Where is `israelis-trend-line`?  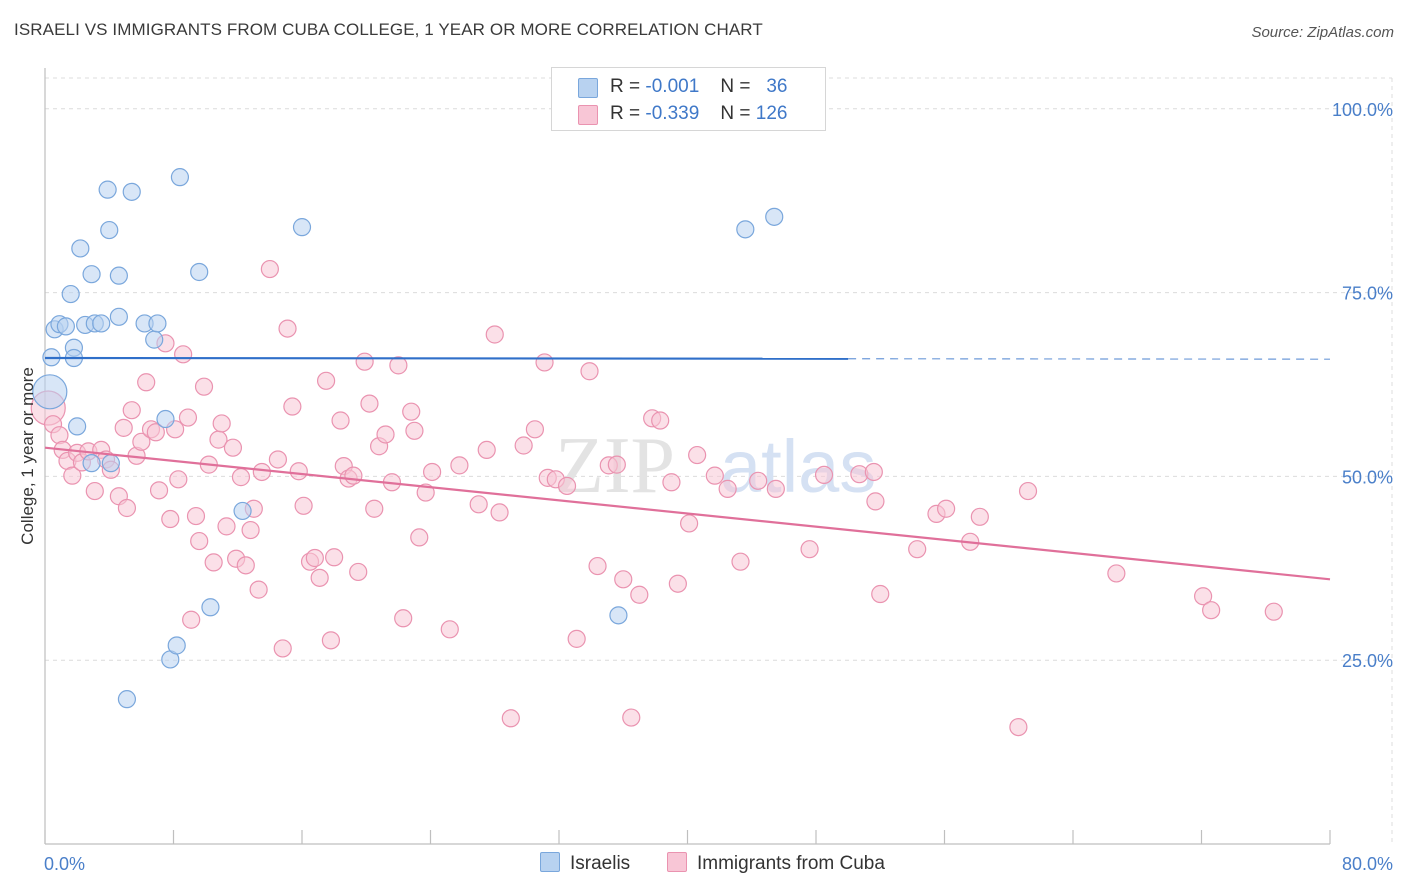 israelis-trend-line is located at coordinates (446, 358).